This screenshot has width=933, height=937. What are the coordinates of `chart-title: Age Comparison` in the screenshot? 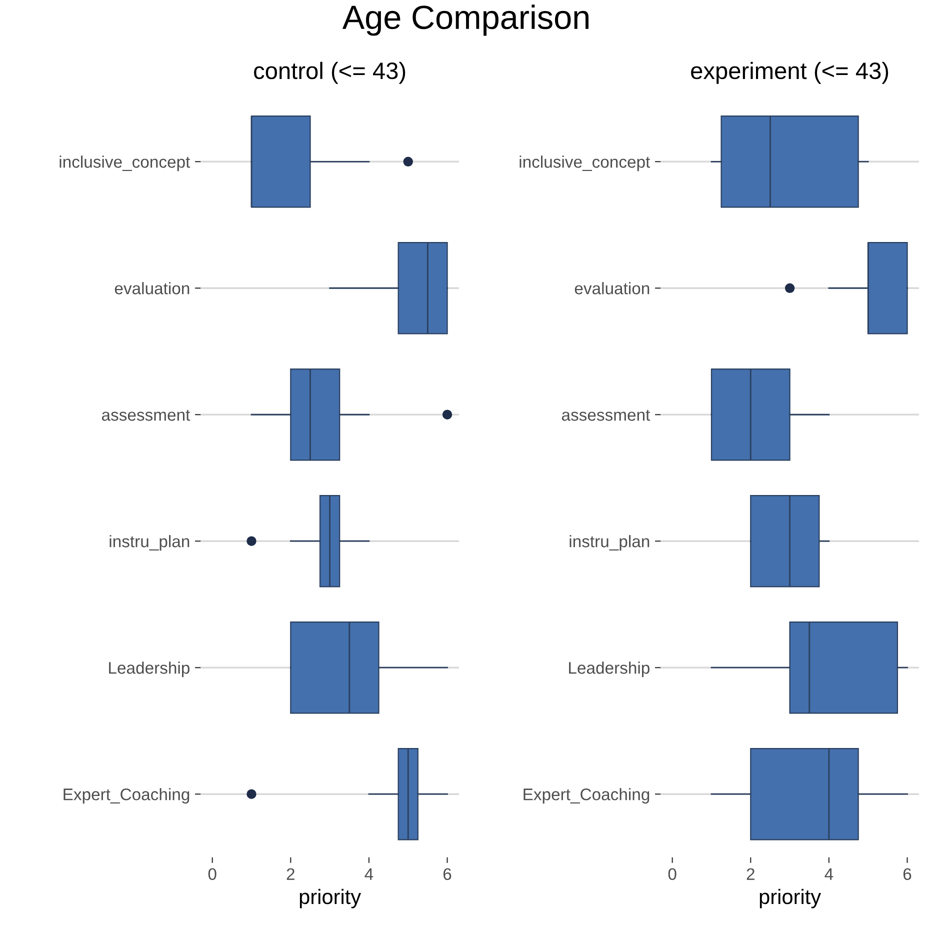 It's located at (465, 20).